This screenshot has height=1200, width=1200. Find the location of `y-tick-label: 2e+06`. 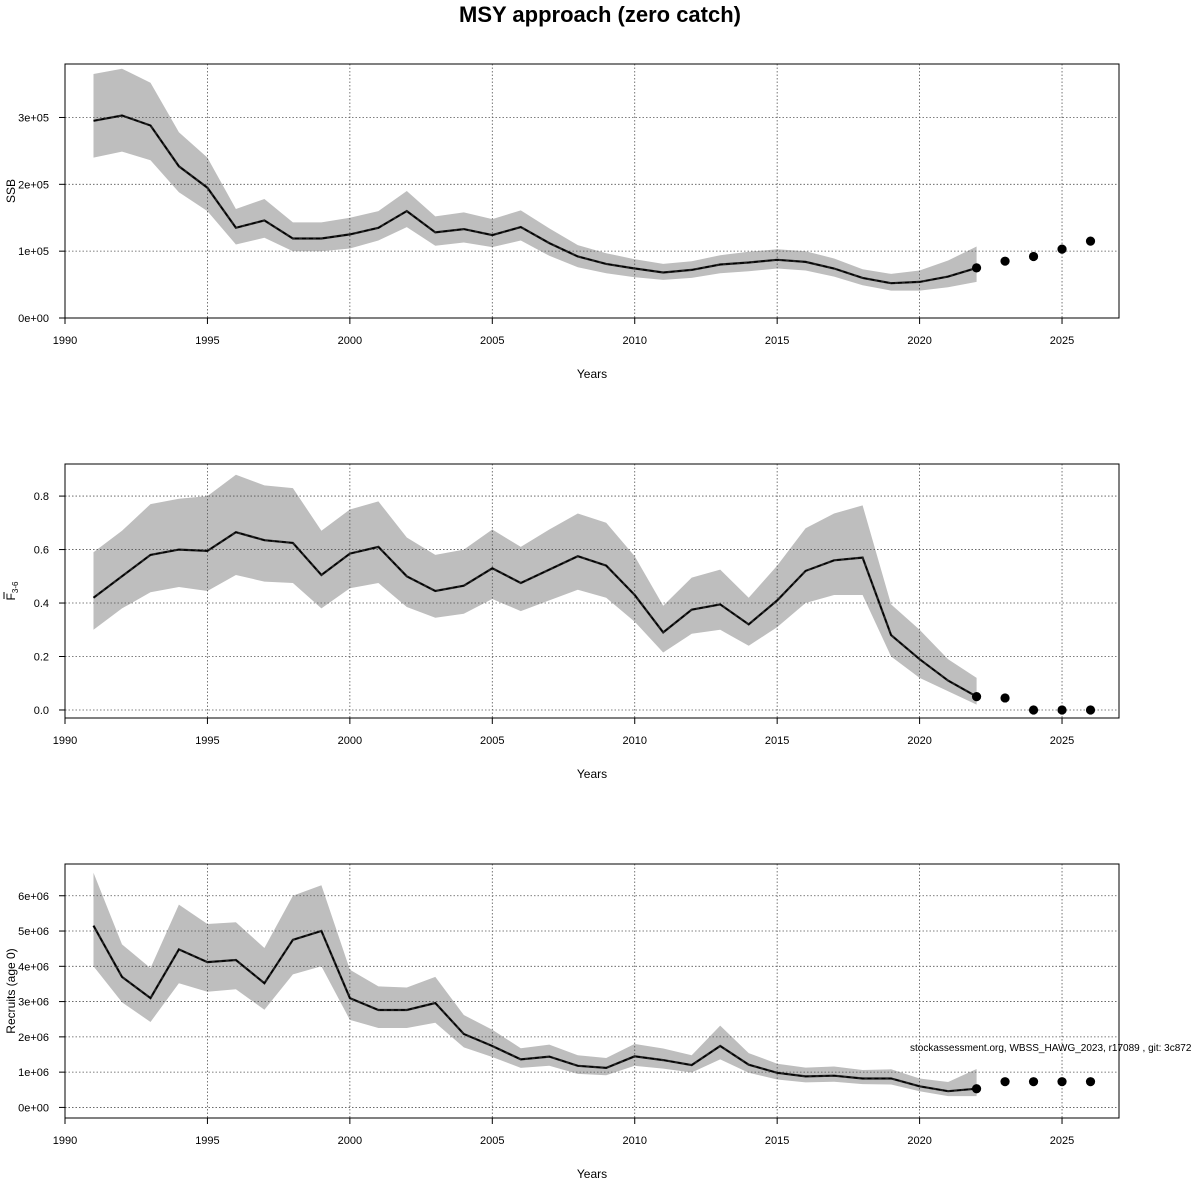

y-tick-label: 2e+06 is located at coordinates (33, 1038).